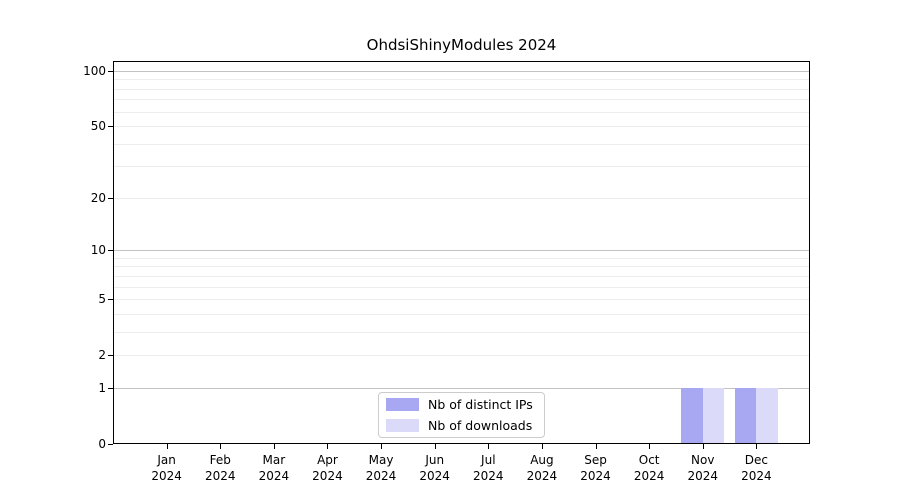 This screenshot has height=500, width=900. What do you see at coordinates (692, 415) in the screenshot?
I see `bar-distinct-ips-nov-2024` at bounding box center [692, 415].